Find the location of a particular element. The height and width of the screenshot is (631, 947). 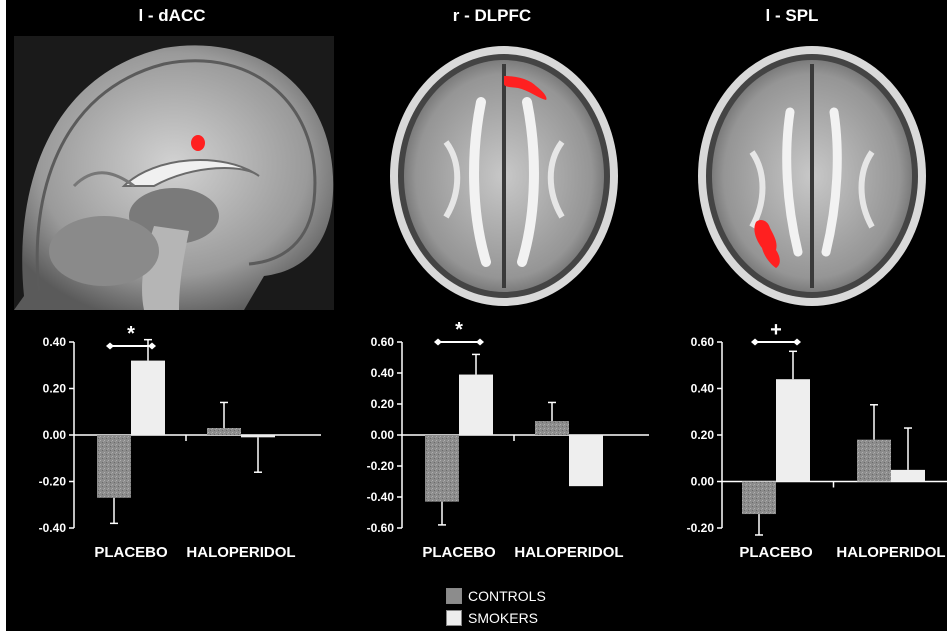

activation-blob-dlpfc is located at coordinates (525, 88).